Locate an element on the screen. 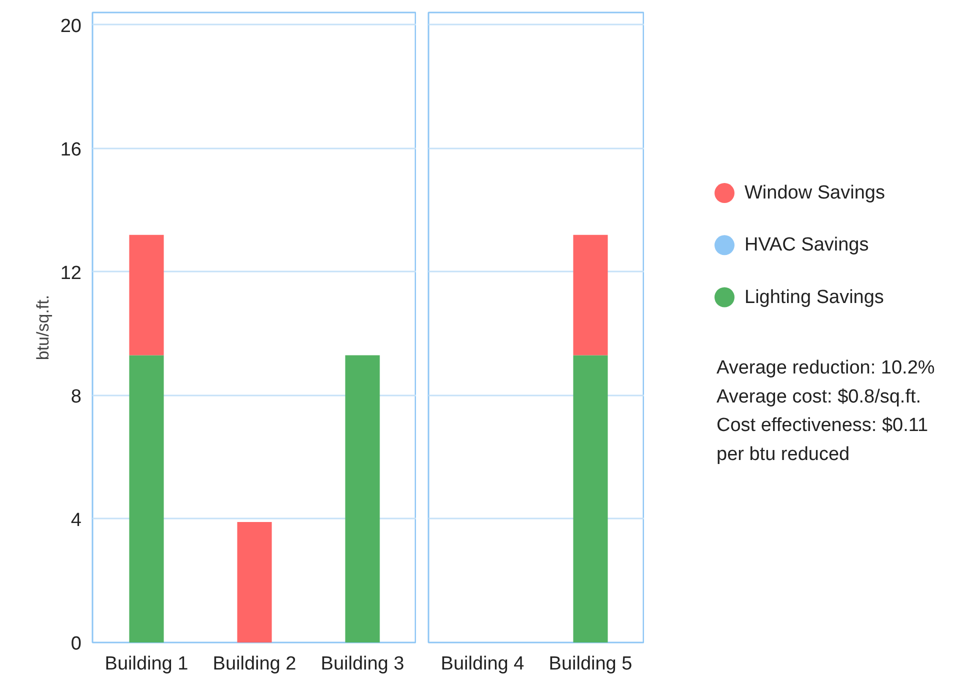 The image size is (972, 677). x-tick-label: Building 5 is located at coordinates (590, 664).